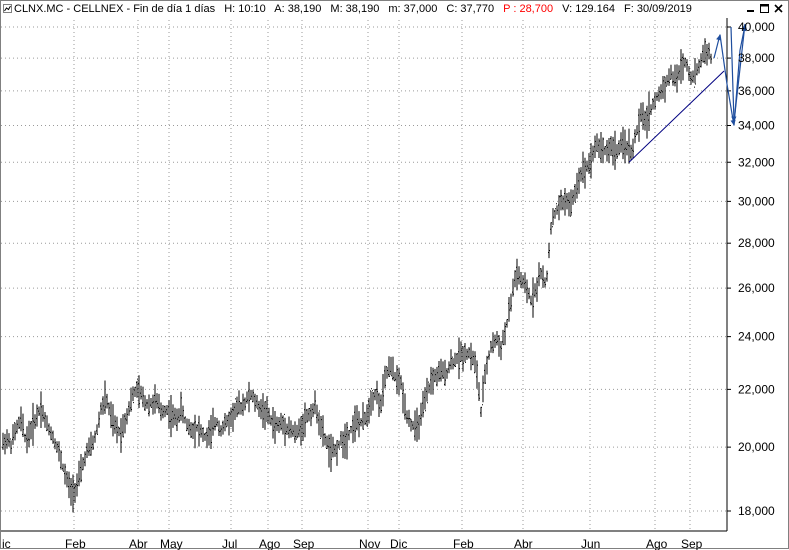 The image size is (789, 550). What do you see at coordinates (750, 8) in the screenshot?
I see `minimize-icon` at bounding box center [750, 8].